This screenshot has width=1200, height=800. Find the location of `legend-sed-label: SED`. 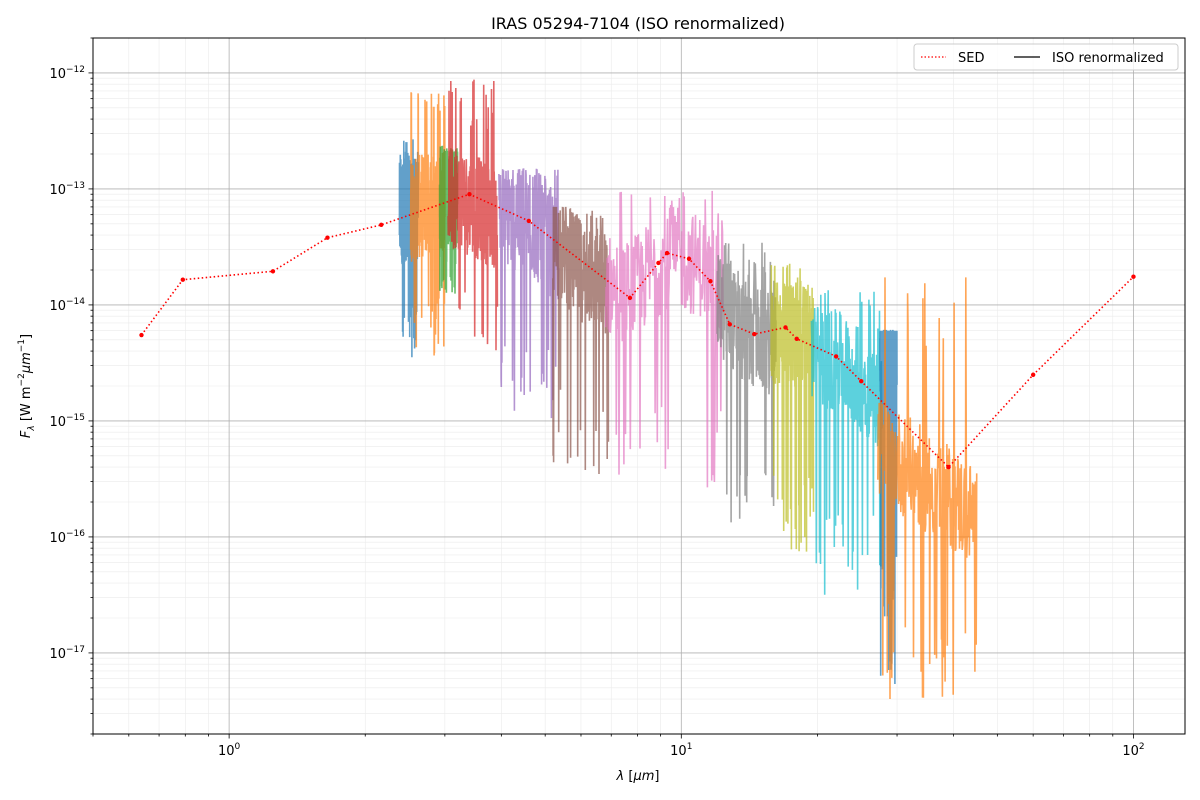

legend-sed-label: SED is located at coordinates (971, 58).